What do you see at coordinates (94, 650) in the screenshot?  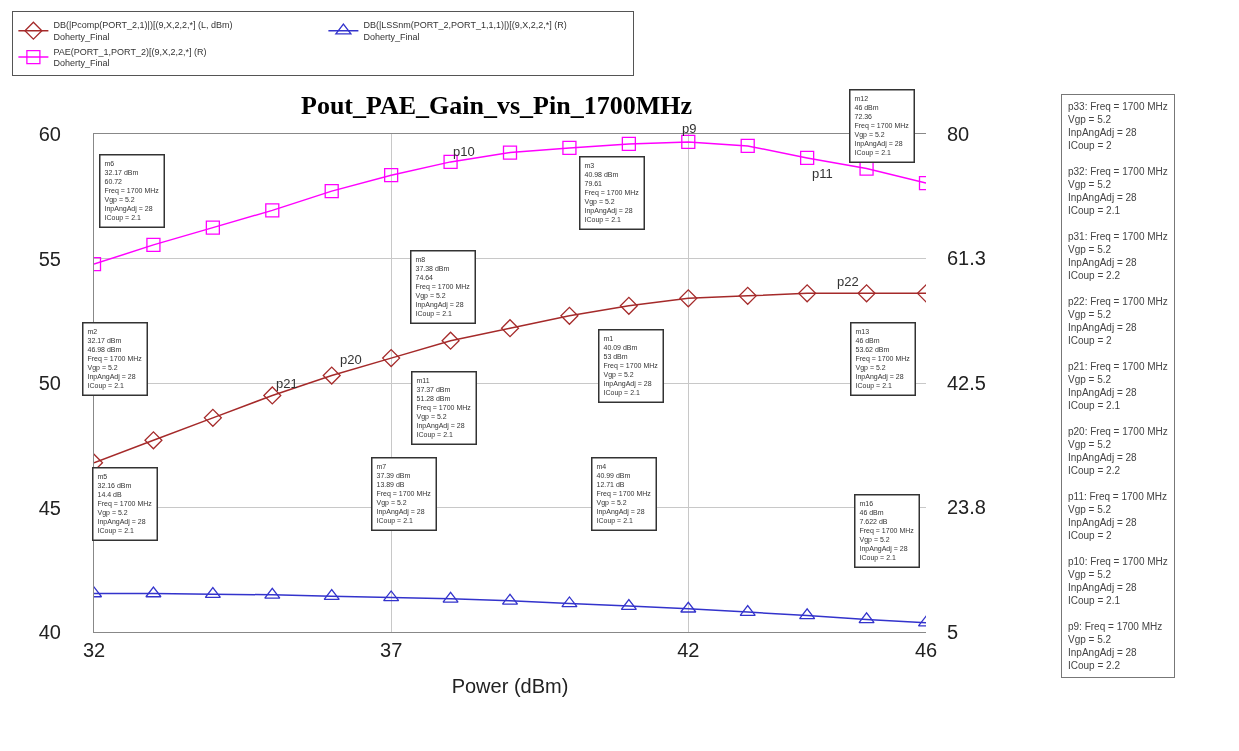 I see `x-tick-label: 32` at bounding box center [94, 650].